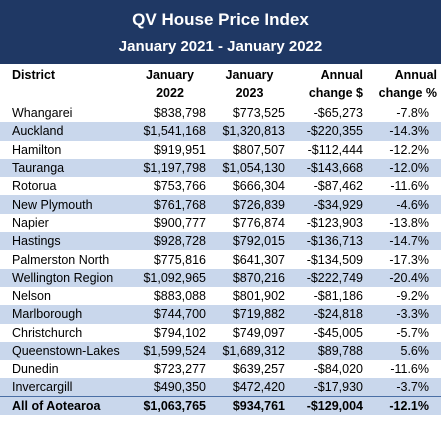 Image resolution: width=441 pixels, height=448 pixels. I want to click on cell-annual-change-dollar: -$65,273, so click(328, 113).